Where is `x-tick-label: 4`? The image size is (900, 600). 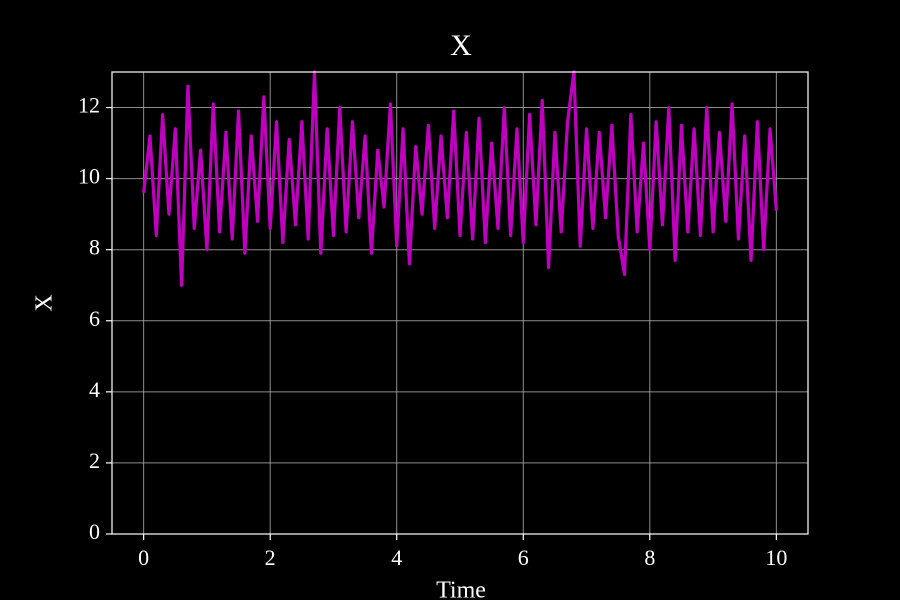
x-tick-label: 4 is located at coordinates (396, 557).